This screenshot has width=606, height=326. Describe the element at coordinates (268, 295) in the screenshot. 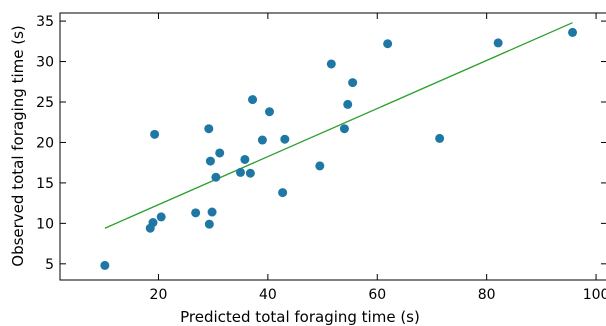

I see `x-tick-label: 40` at that location.